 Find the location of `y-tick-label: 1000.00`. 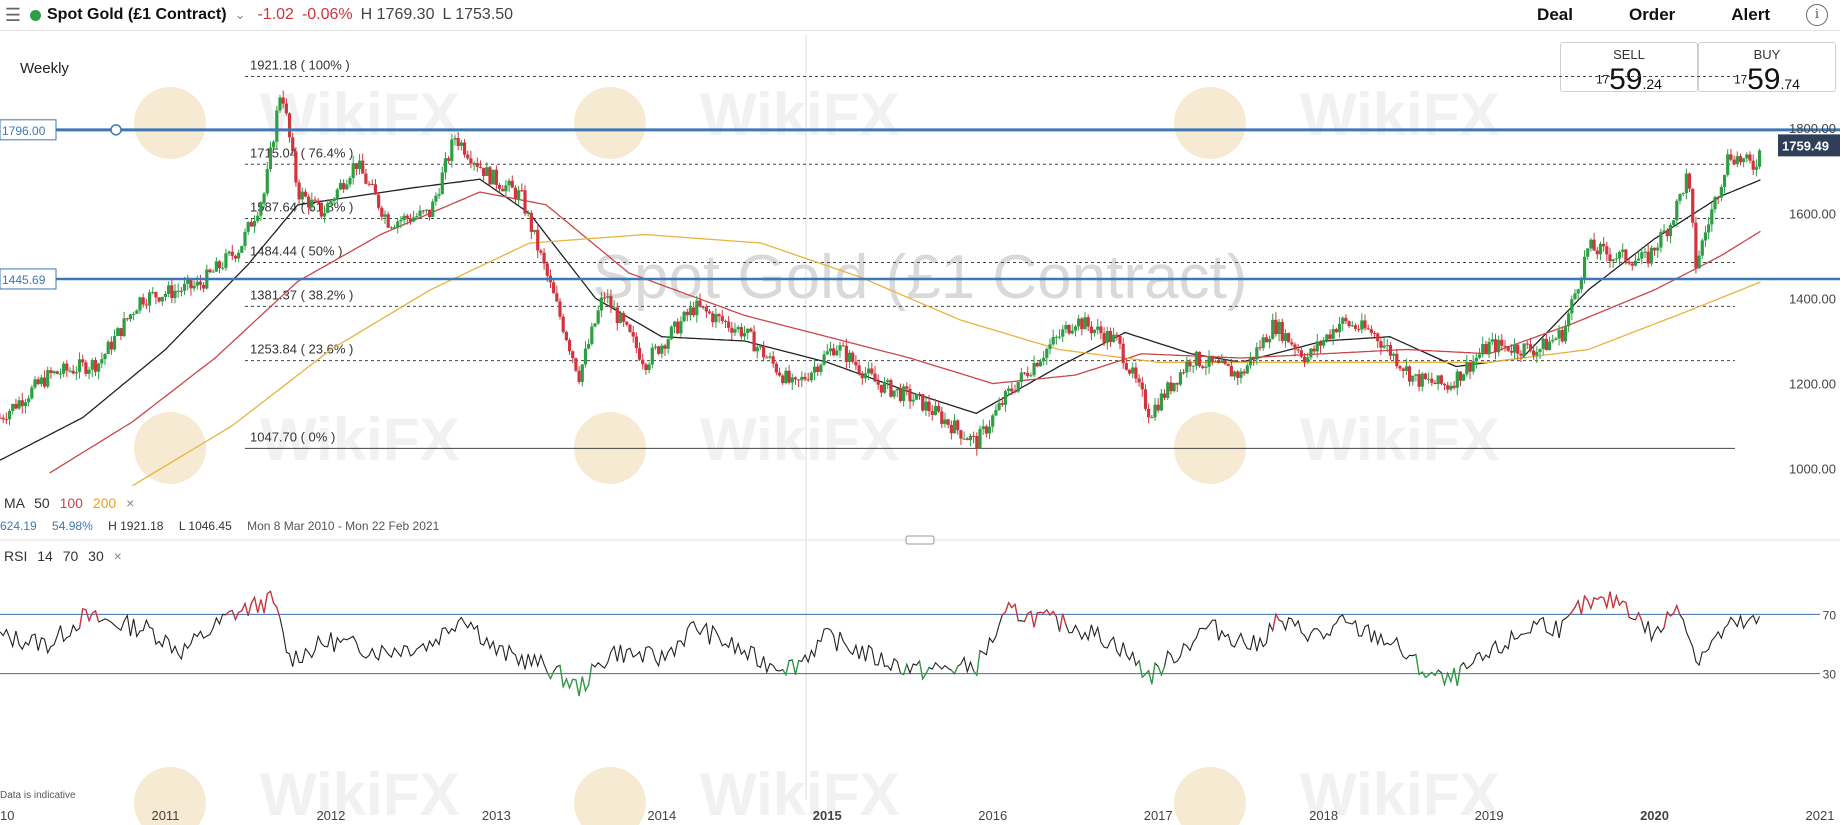

y-tick-label: 1000.00 is located at coordinates (1812, 469).